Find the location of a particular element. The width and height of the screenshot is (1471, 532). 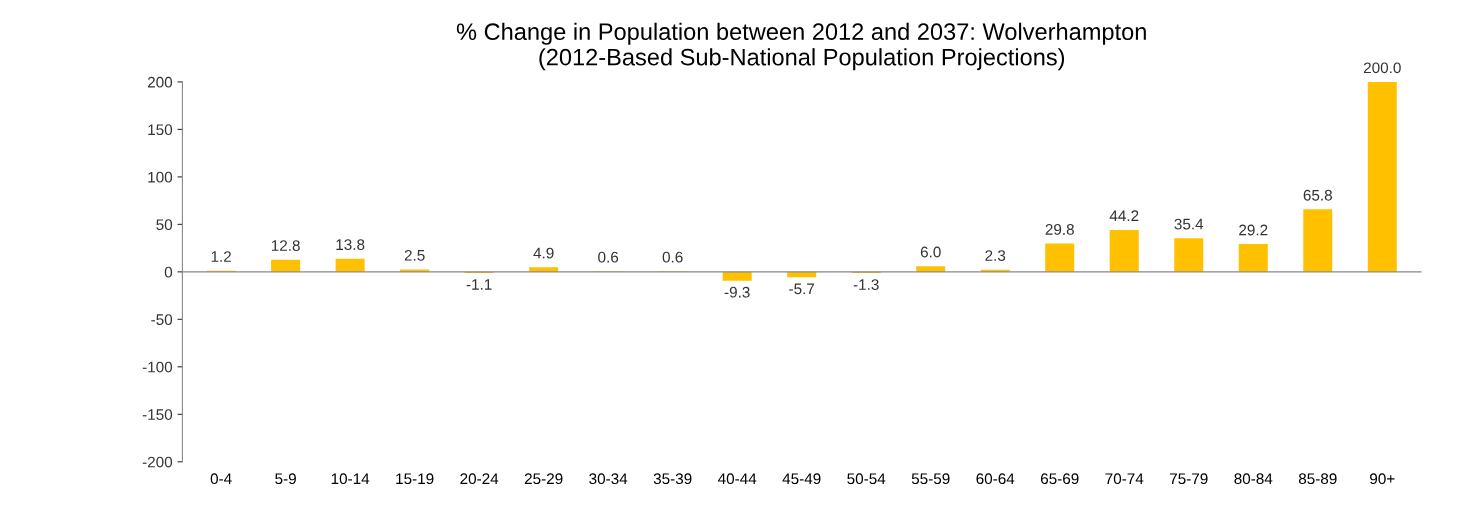

data-label: 12.8 is located at coordinates (285, 245).